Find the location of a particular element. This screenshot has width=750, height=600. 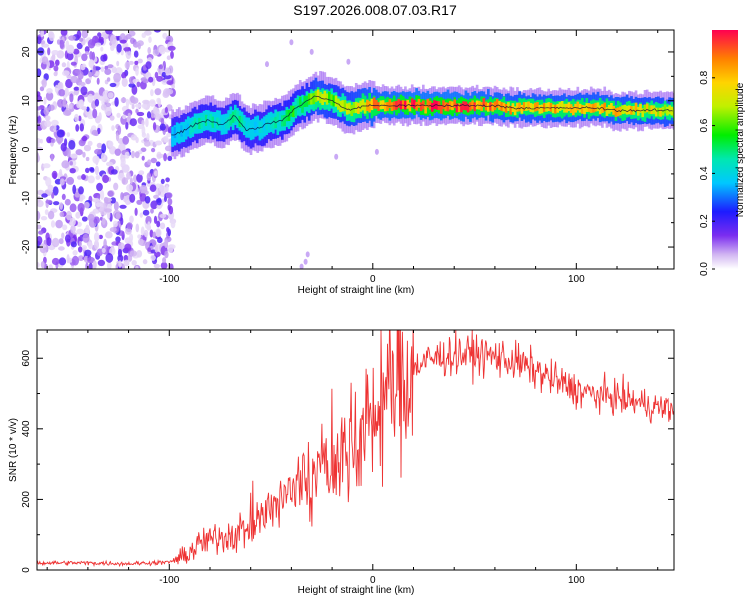

snr-ylabel: SNR (10 * v/v) is located at coordinates (13, 450).